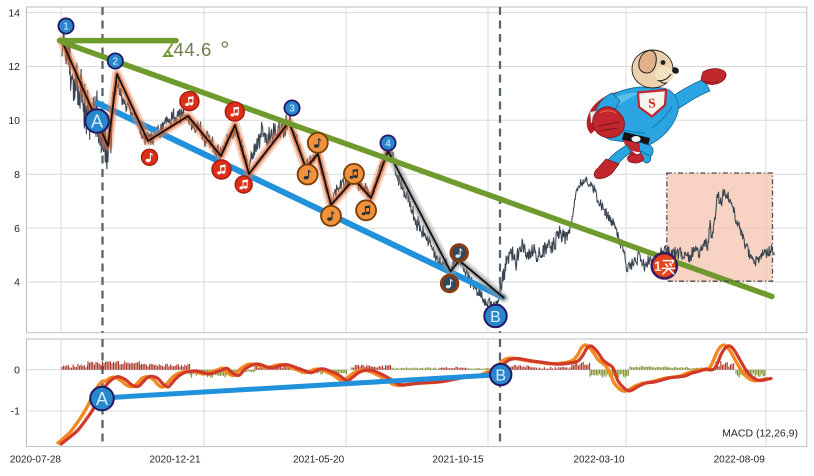 The height and width of the screenshot is (476, 814). Describe the element at coordinates (292, 108) in the screenshot. I see `svg-text: 3` at that location.